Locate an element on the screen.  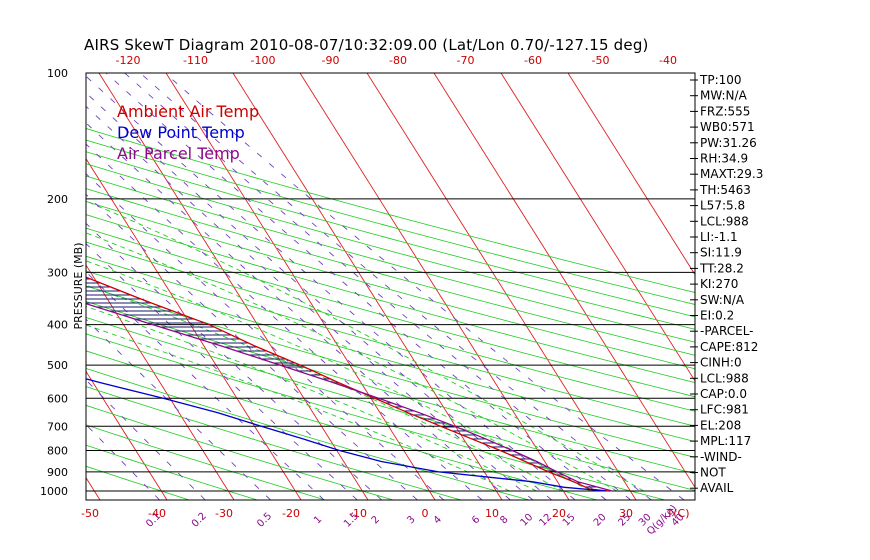
index-value: TT:28.2 is located at coordinates (721, 268).